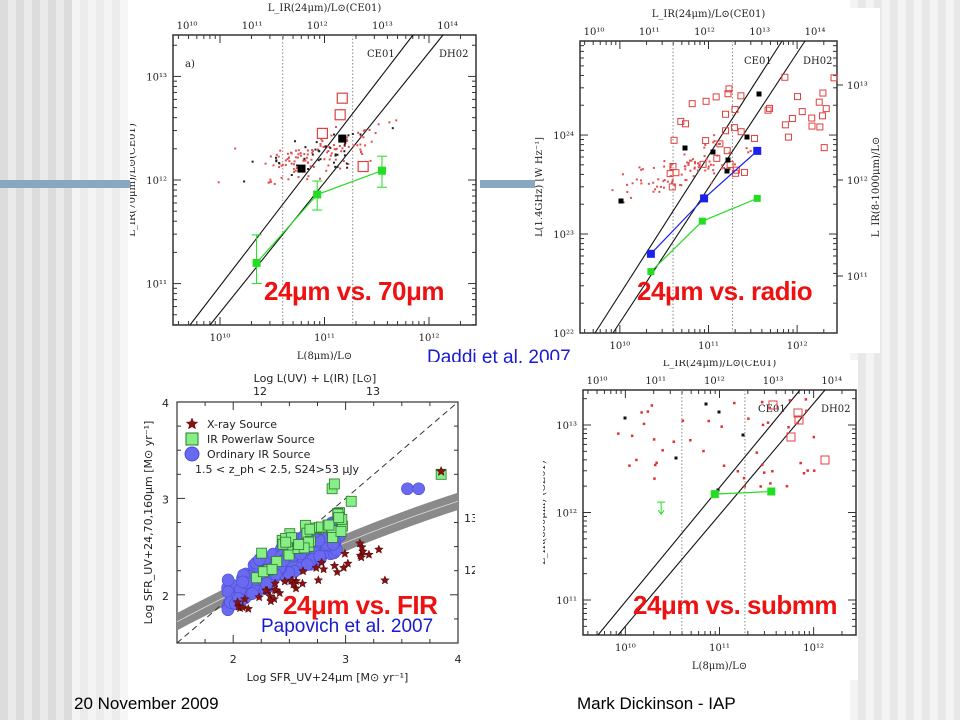 Image resolution: width=960 pixels, height=720 pixels. Describe the element at coordinates (721, 512) in the screenshot. I see `relation-line` at that location.